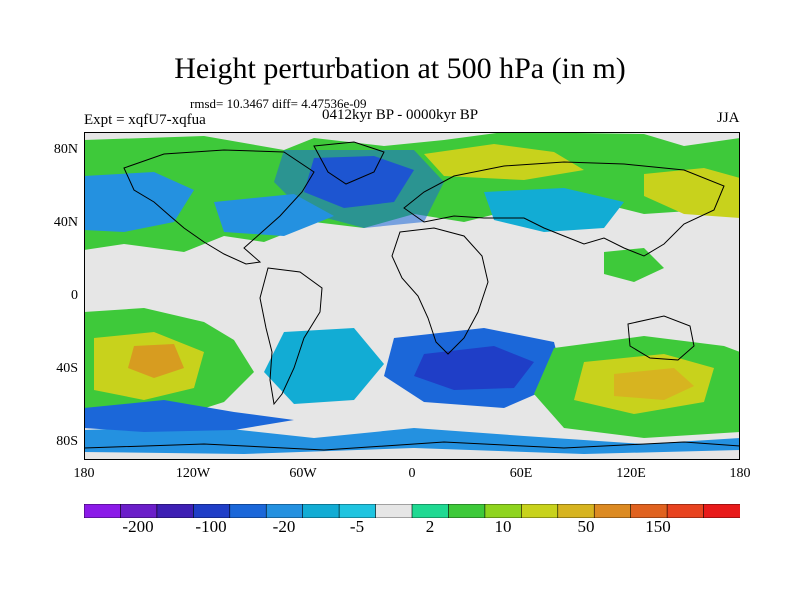  Describe the element at coordinates (503, 526) in the screenshot. I see `colorbar-label: 10` at that location.